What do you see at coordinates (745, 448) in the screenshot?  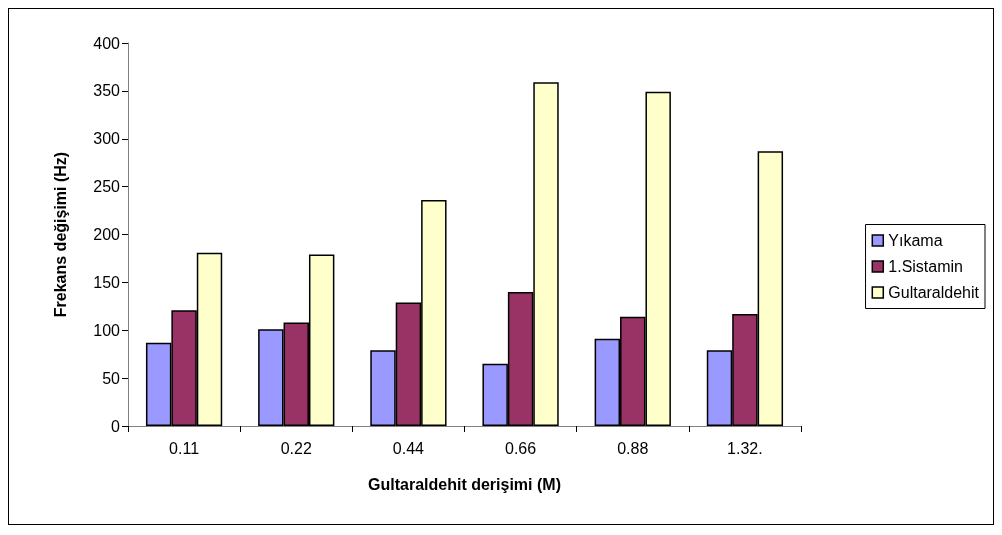 I see `x-tick-label: 1.32.` at bounding box center [745, 448].